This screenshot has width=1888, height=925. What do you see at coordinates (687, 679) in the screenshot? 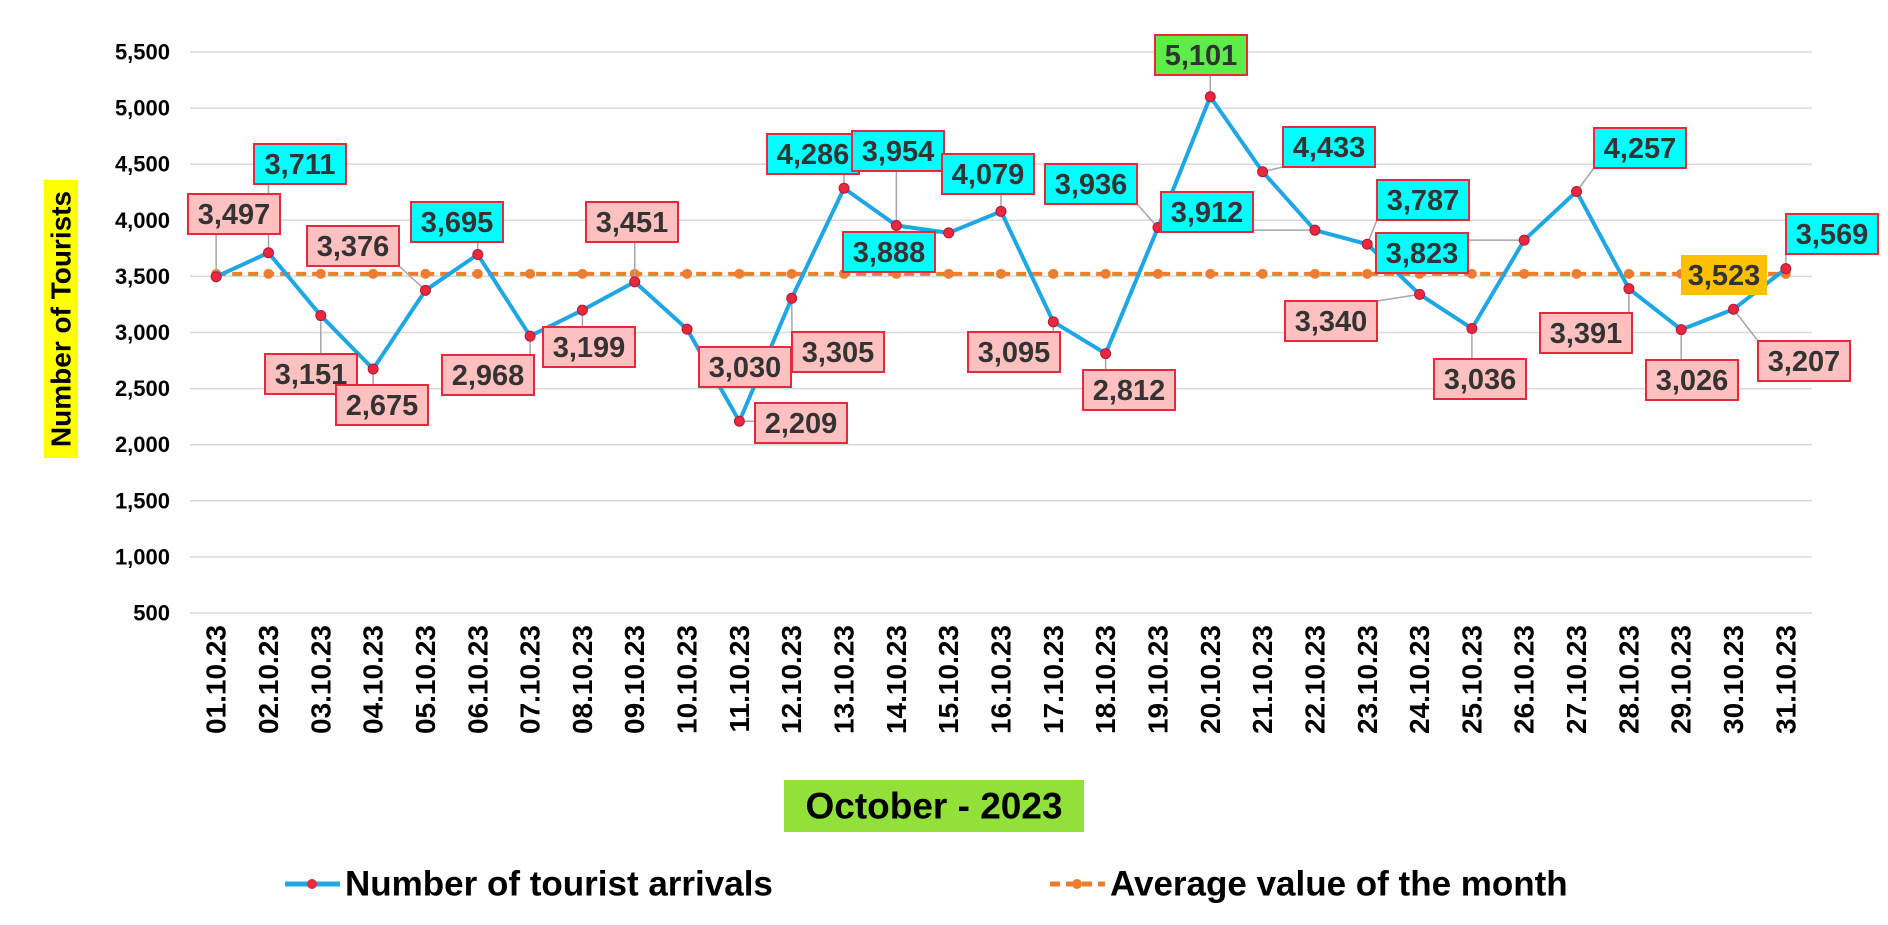
I see `x-tick-label: 10.10.23` at bounding box center [687, 679].